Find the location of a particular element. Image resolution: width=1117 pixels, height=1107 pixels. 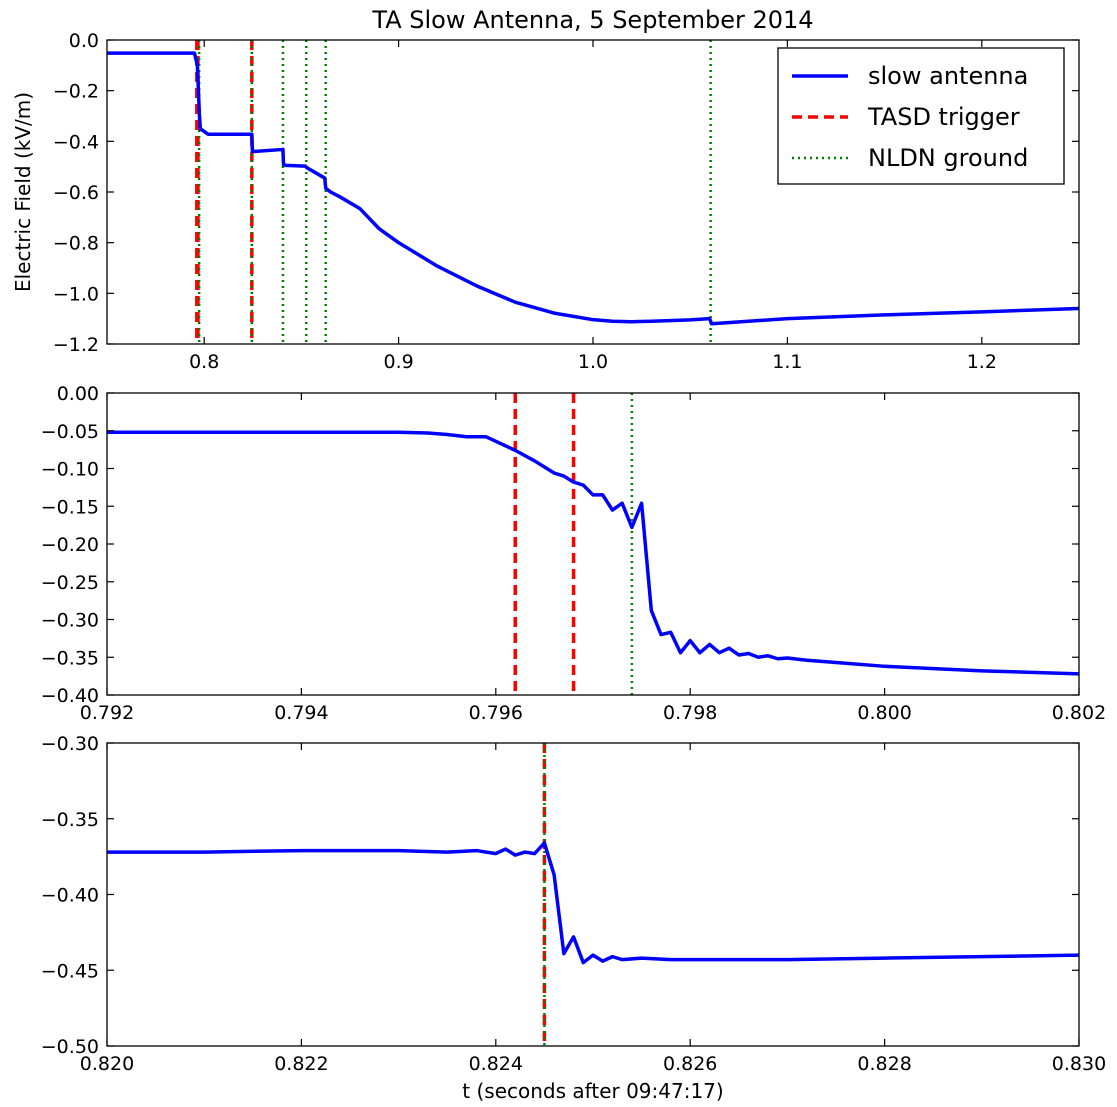

x-tick-label: 0.9 is located at coordinates (398, 362).